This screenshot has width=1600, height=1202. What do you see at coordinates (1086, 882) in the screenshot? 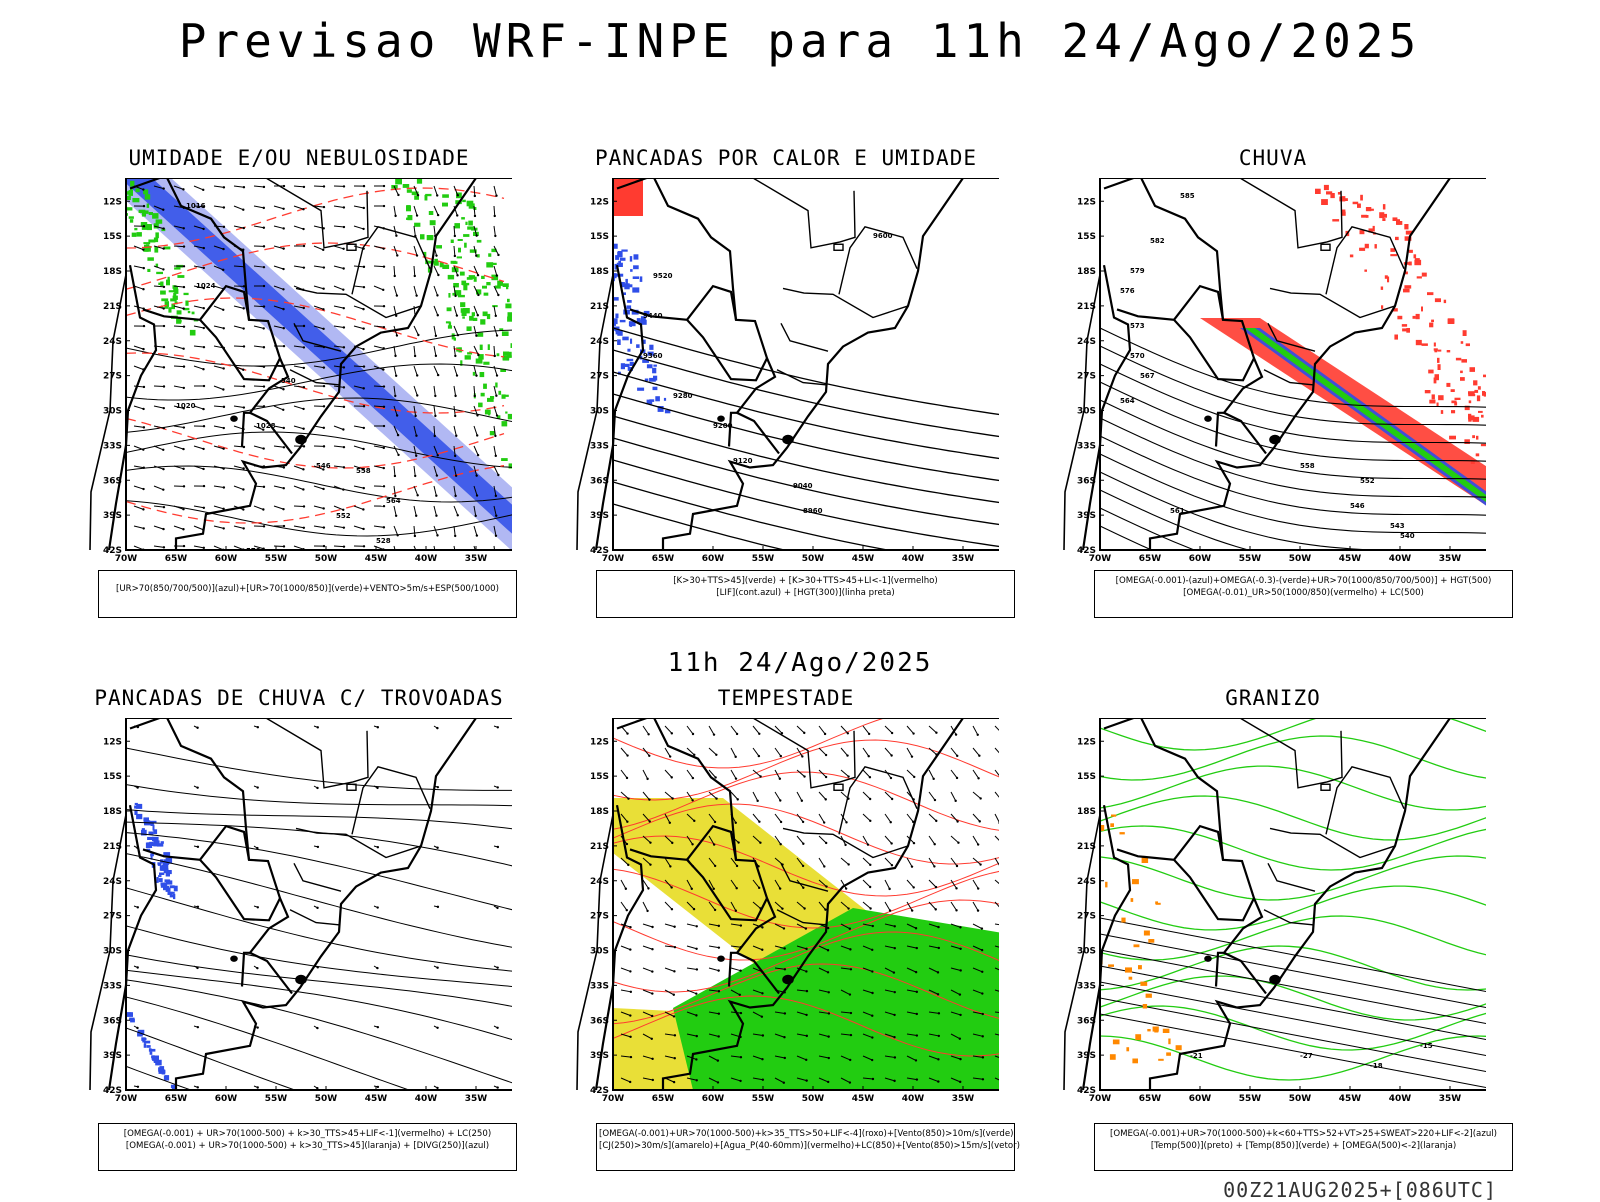
I see `lat-tick-label: 24S` at bounding box center [1086, 882].